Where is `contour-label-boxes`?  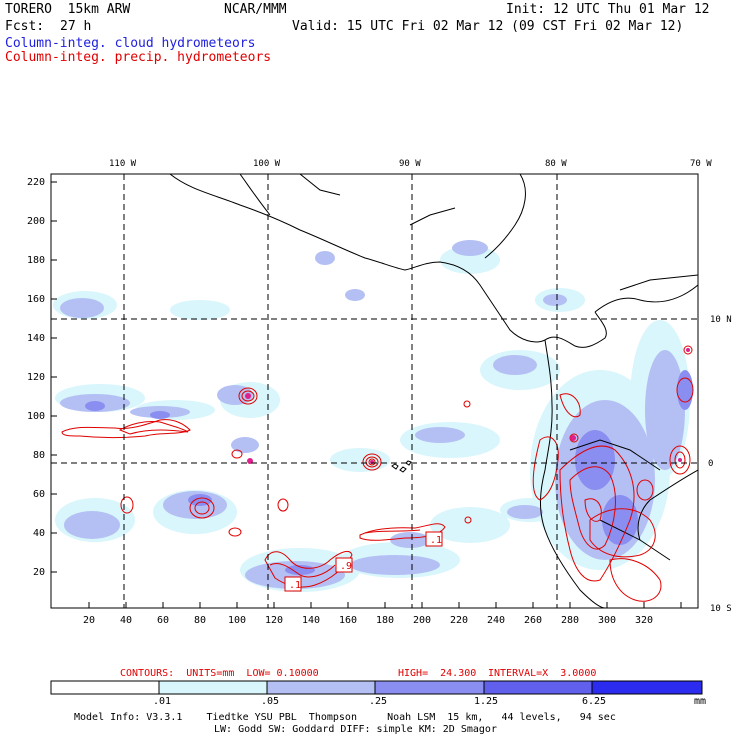
contour-label-boxes is located at coordinates (363, 561).